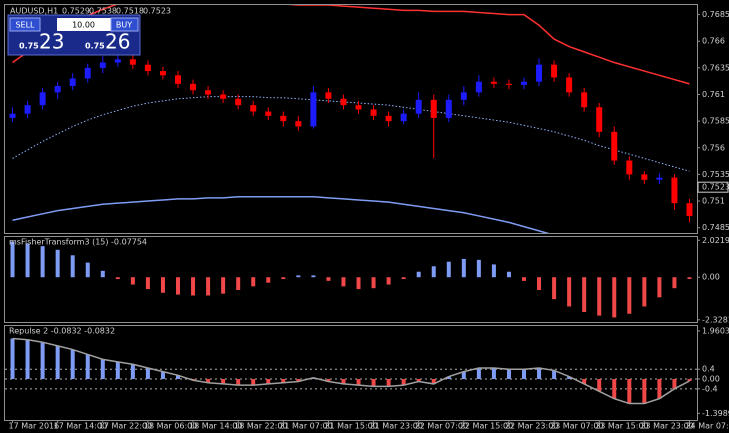 Image resolution: width=729 pixels, height=433 pixels. What do you see at coordinates (157, 11) in the screenshot?
I see `ohlc-value: 0.7523` at bounding box center [157, 11].